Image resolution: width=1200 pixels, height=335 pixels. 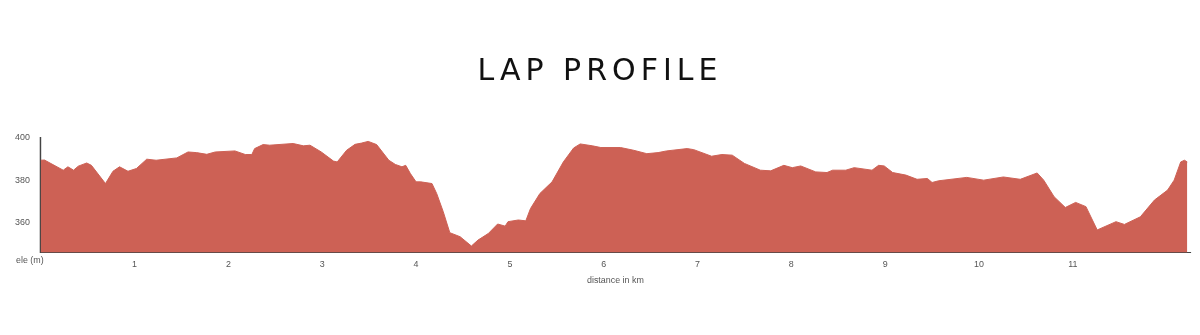 I want to click on x-tick-label: 4, so click(x=416, y=264).